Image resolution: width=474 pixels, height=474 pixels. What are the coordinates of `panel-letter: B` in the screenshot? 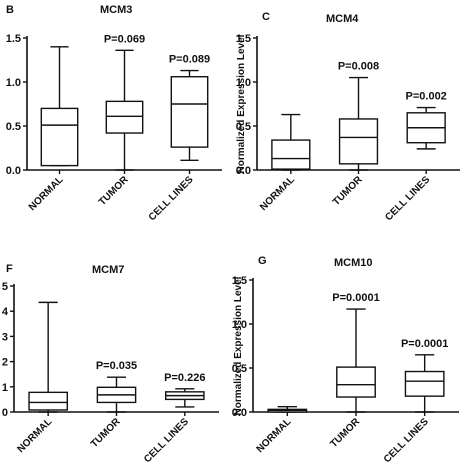 It's located at (10, 10).